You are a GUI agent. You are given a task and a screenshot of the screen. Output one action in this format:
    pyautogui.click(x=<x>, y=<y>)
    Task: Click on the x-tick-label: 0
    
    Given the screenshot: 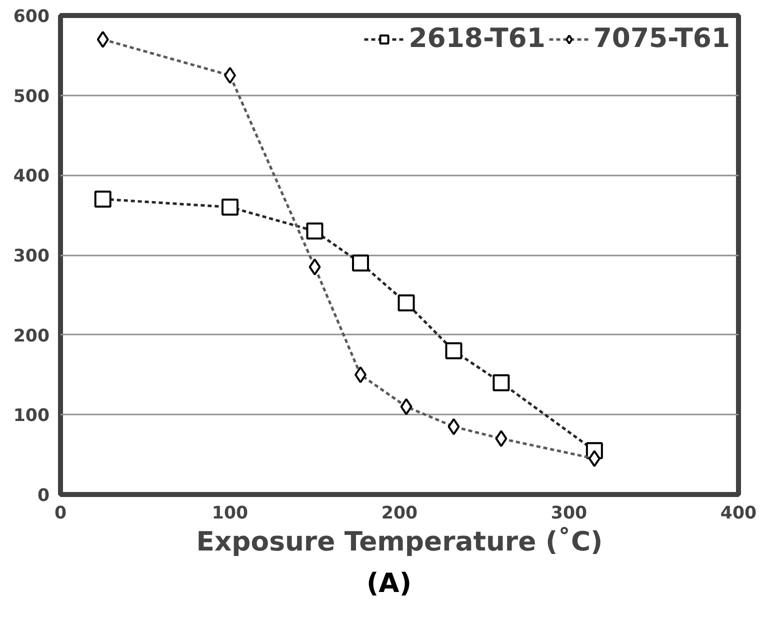 What is the action you would take?
    pyautogui.click(x=60, y=514)
    